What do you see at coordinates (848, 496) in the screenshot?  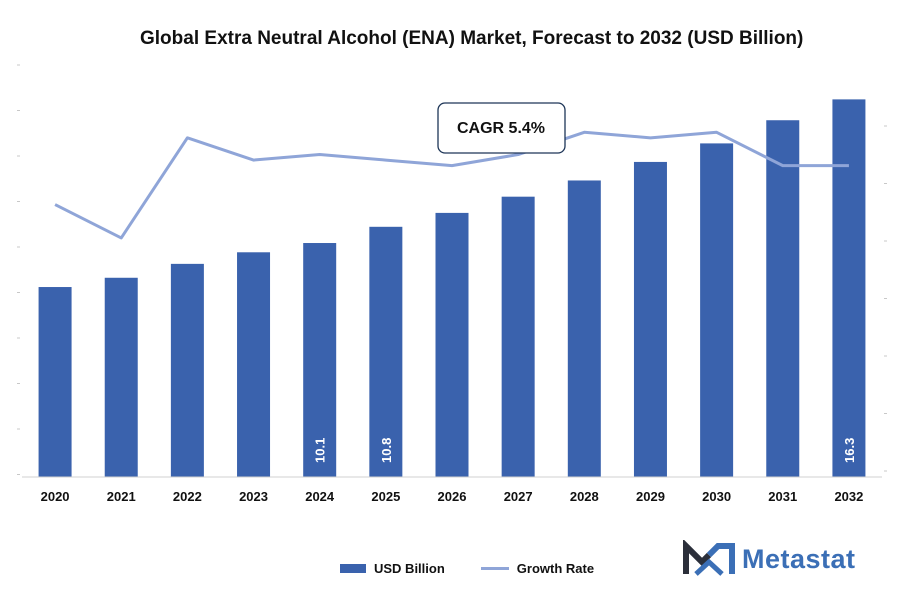 I see `x-tick-label-2032: 2032` at bounding box center [848, 496].